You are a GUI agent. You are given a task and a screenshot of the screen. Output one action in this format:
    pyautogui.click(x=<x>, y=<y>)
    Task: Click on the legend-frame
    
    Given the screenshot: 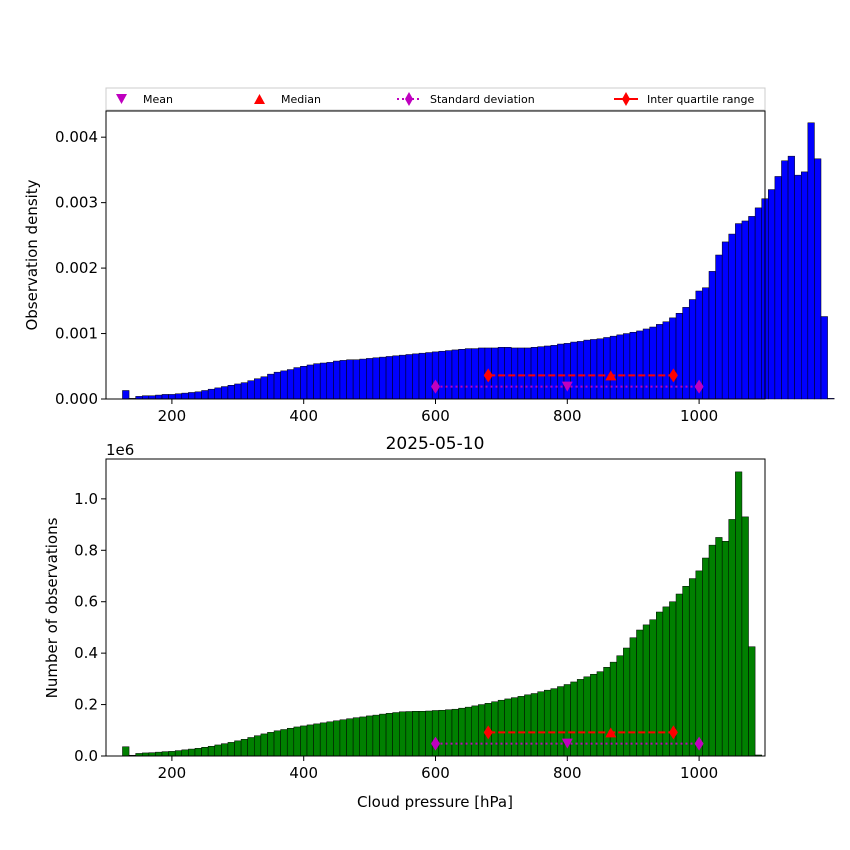 What is the action you would take?
    pyautogui.click(x=435, y=99)
    